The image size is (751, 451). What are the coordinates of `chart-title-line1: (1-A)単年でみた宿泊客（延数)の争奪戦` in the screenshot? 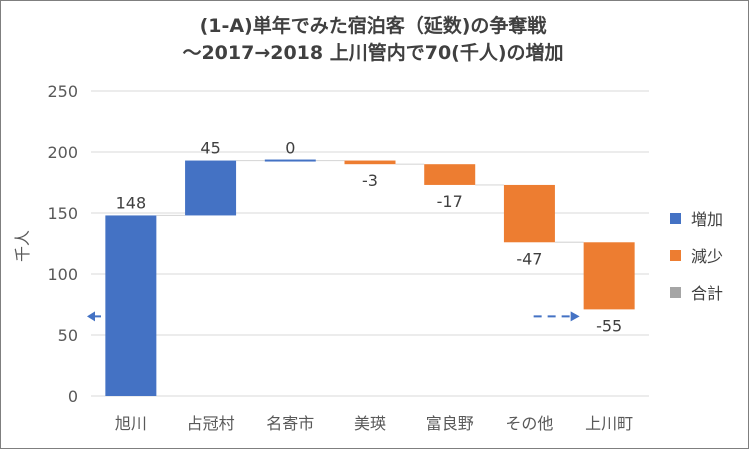 It's located at (373, 25).